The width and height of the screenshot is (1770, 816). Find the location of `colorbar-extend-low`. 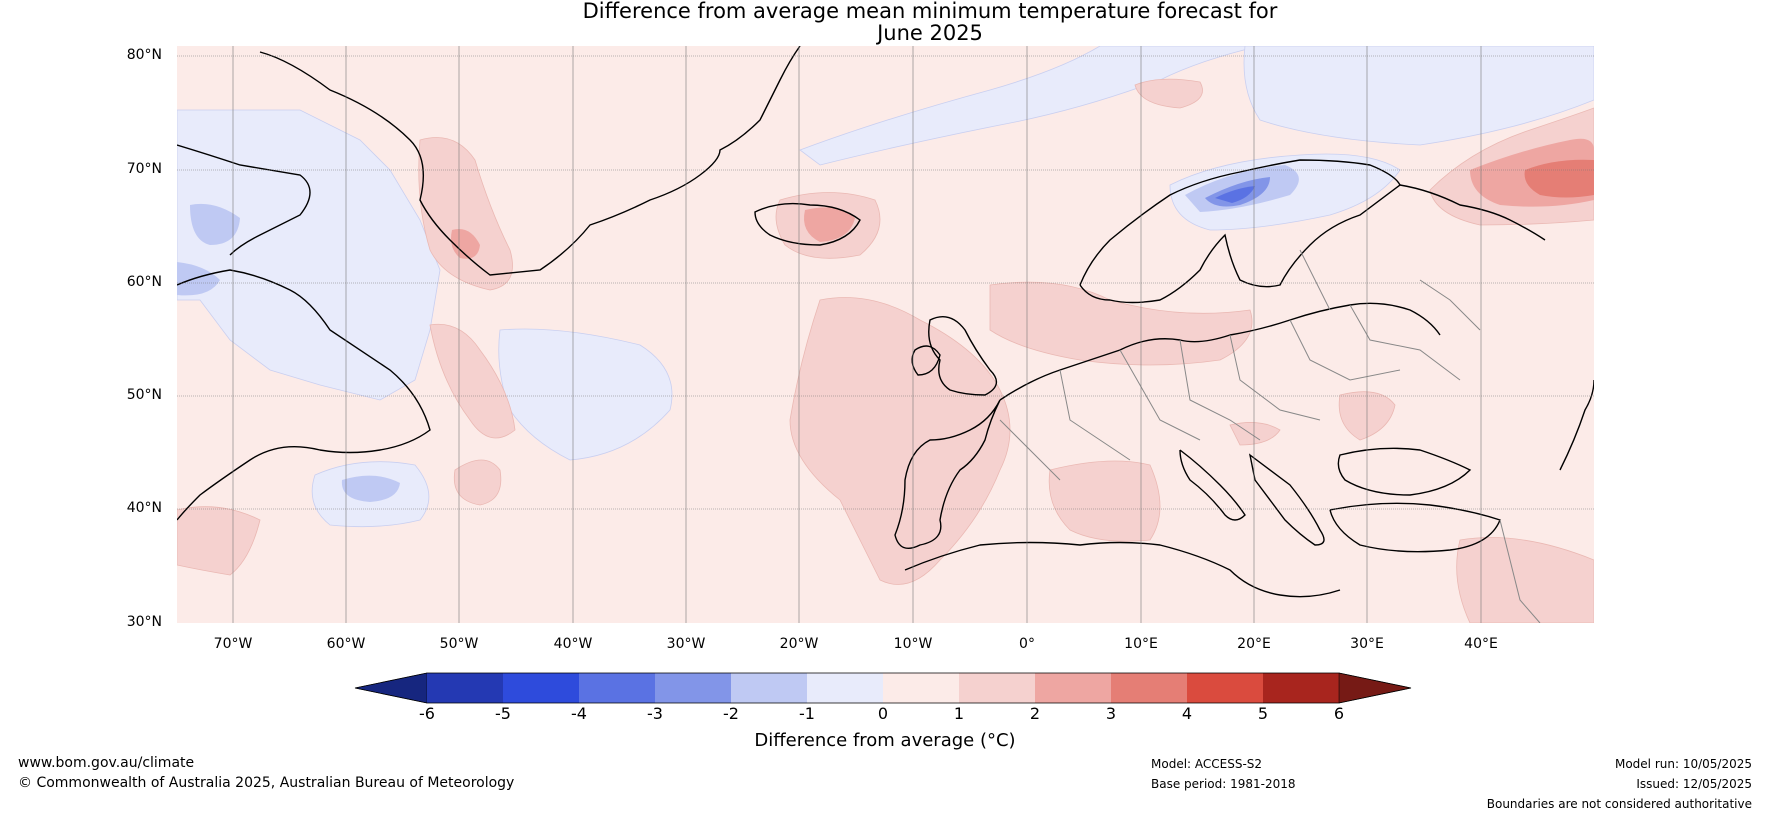

colorbar-extend-low is located at coordinates (391, 688).